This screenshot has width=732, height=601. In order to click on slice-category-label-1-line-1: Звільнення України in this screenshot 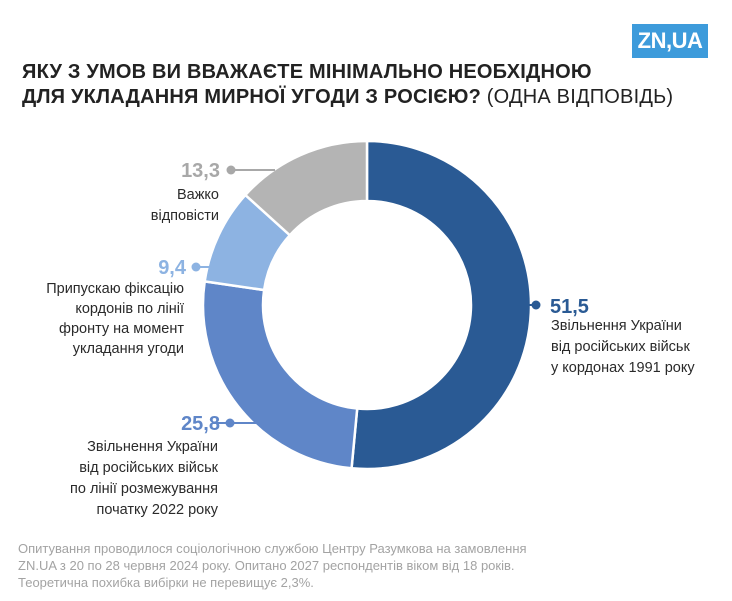, I will do `click(616, 326)`.